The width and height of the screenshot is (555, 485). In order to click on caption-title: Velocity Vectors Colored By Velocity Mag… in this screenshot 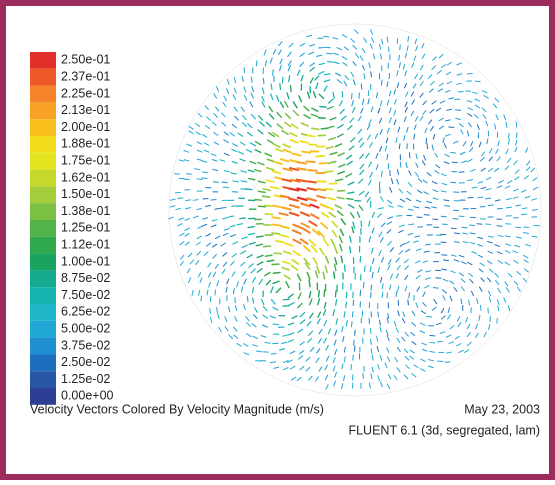, I will do `click(177, 409)`.